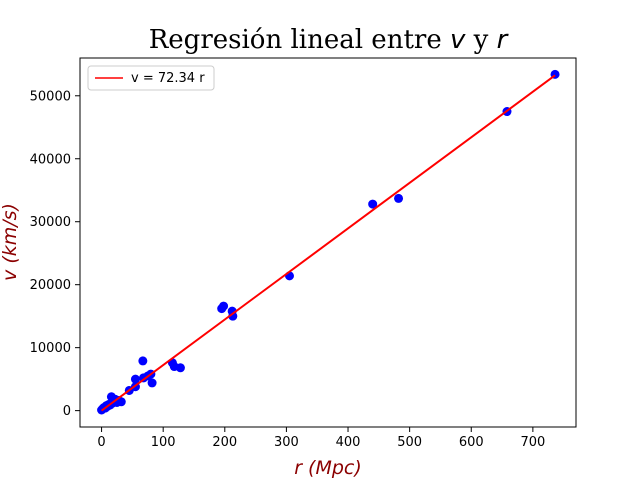  I want to click on x-tick-label: 300, so click(286, 442).